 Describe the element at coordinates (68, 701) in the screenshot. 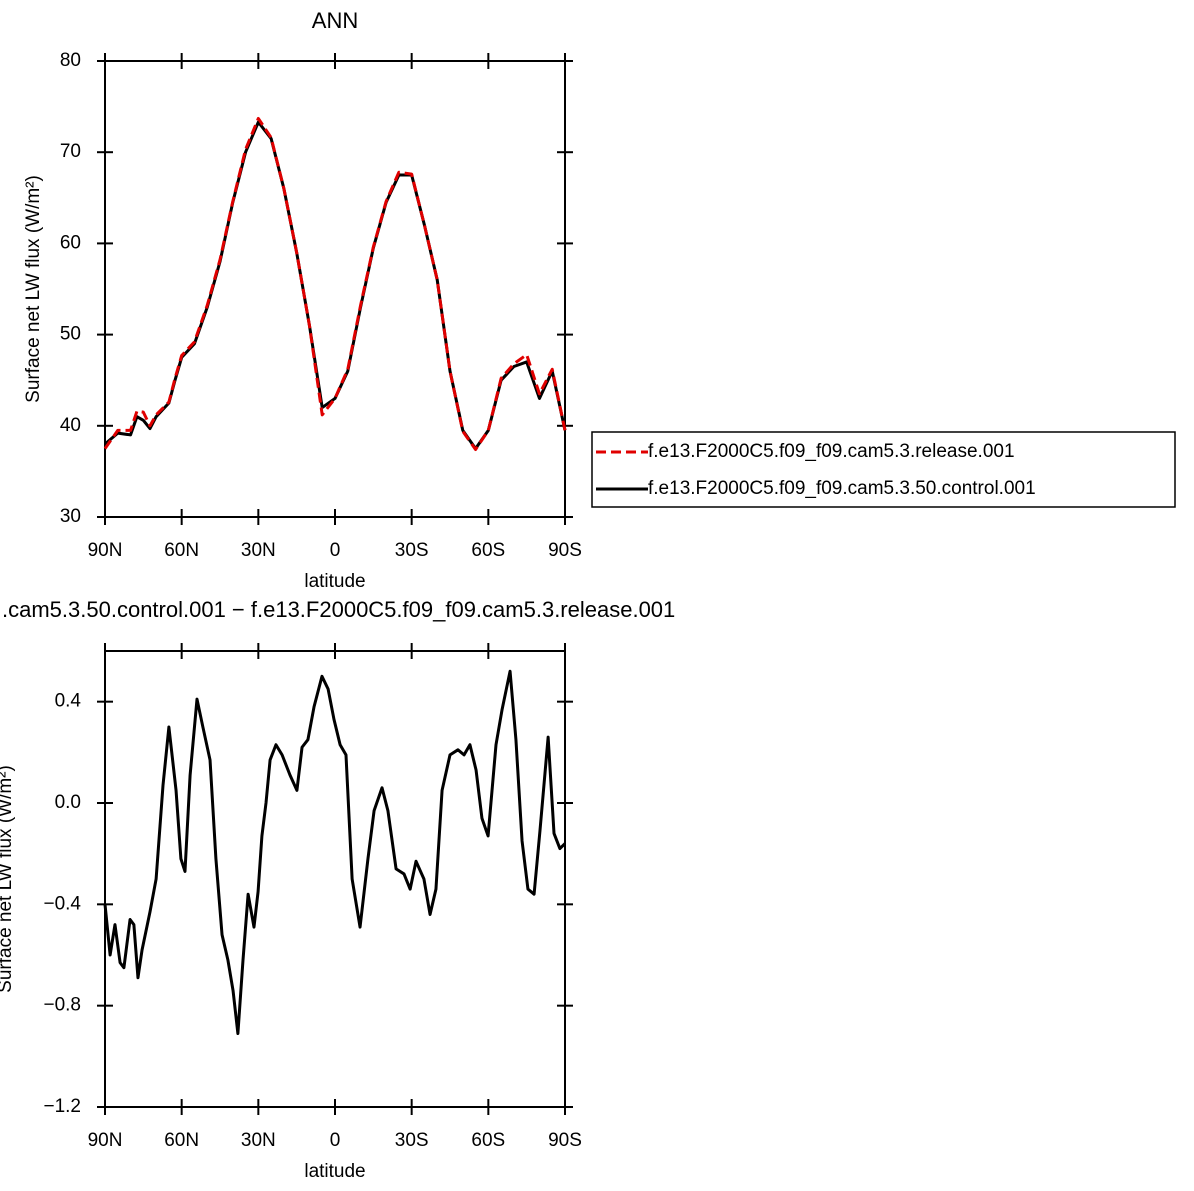

I see `y-tick-label: 0.4` at that location.